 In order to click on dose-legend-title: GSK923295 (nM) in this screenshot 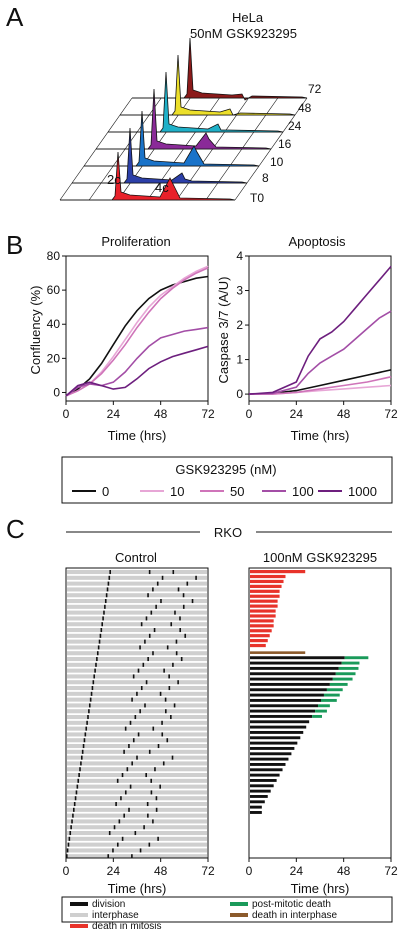, I will do `click(225, 469)`.